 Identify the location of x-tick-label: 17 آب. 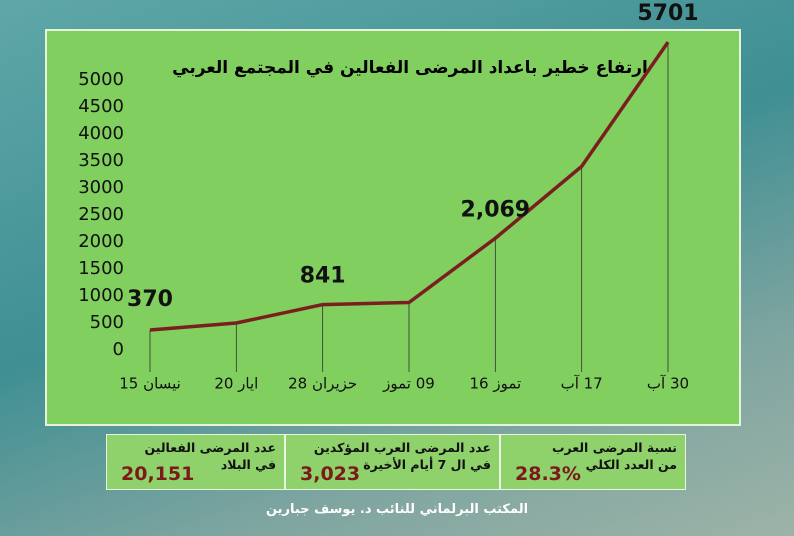
(582, 384).